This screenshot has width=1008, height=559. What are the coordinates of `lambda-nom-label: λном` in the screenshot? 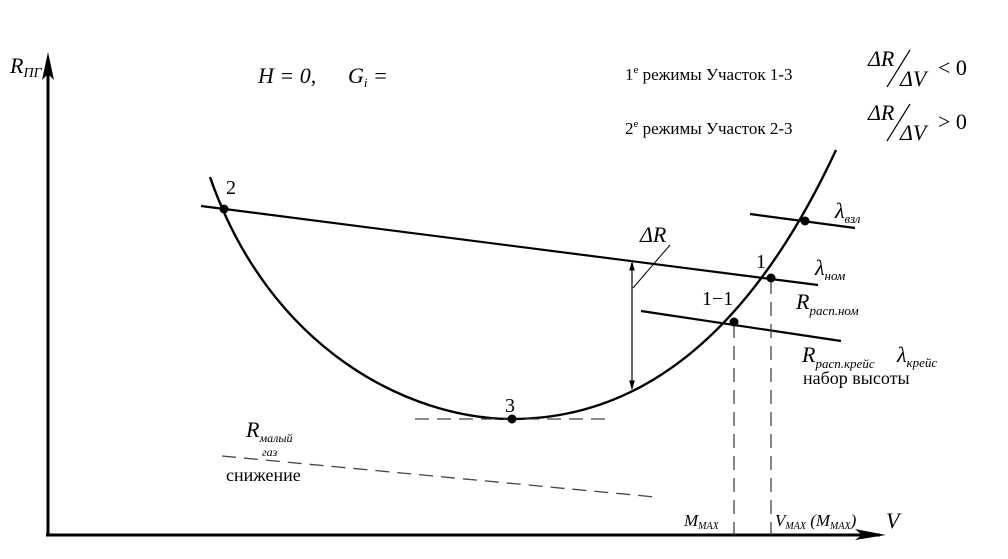 It's located at (829, 269).